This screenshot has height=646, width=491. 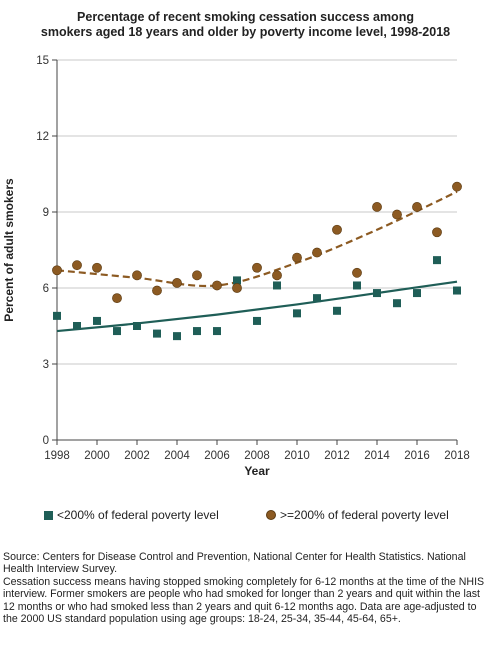 What do you see at coordinates (48, 515) in the screenshot?
I see `legend-square-marker` at bounding box center [48, 515].